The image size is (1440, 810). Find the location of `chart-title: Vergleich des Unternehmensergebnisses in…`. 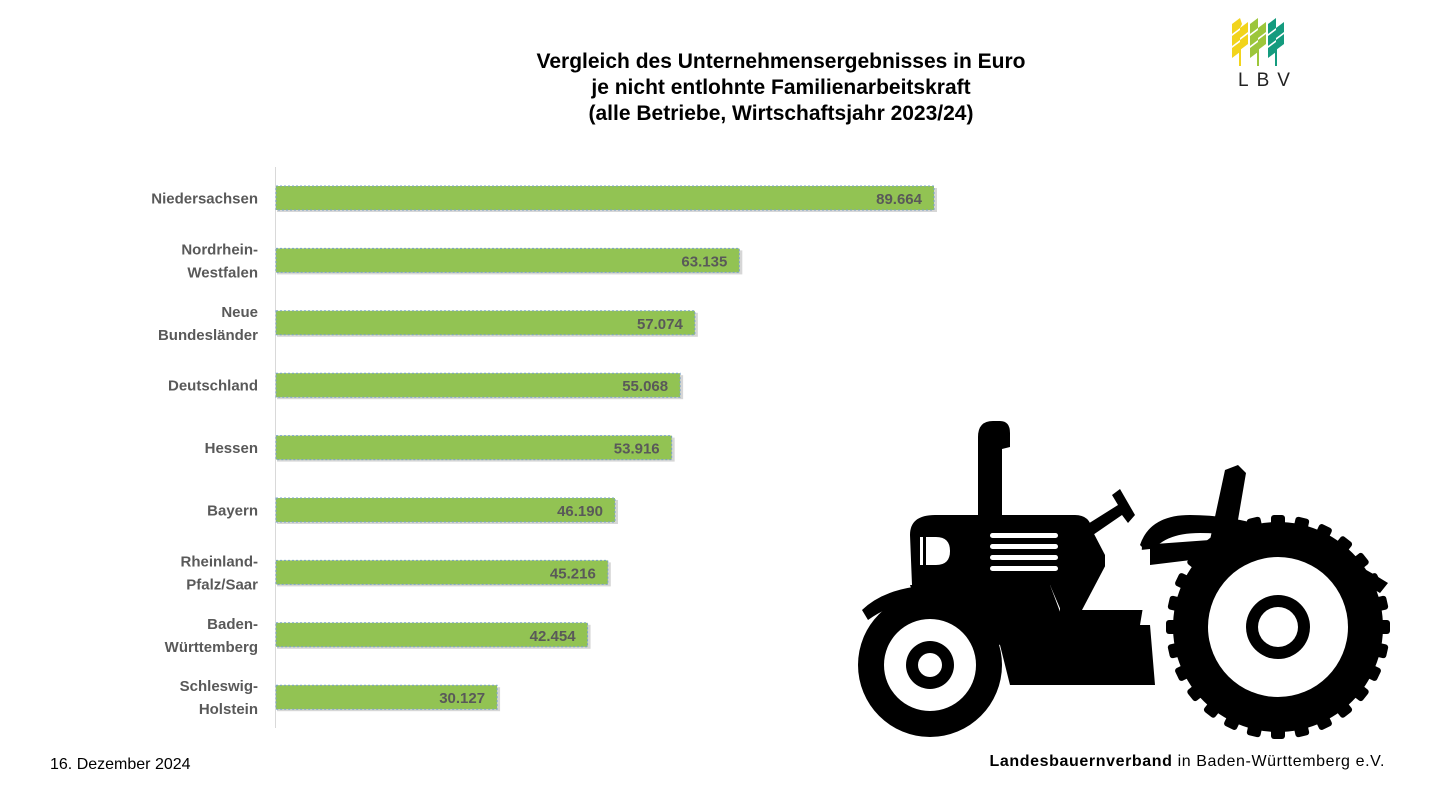

chart-title: Vergleich des Unternehmensergebnisses in… is located at coordinates (781, 88).